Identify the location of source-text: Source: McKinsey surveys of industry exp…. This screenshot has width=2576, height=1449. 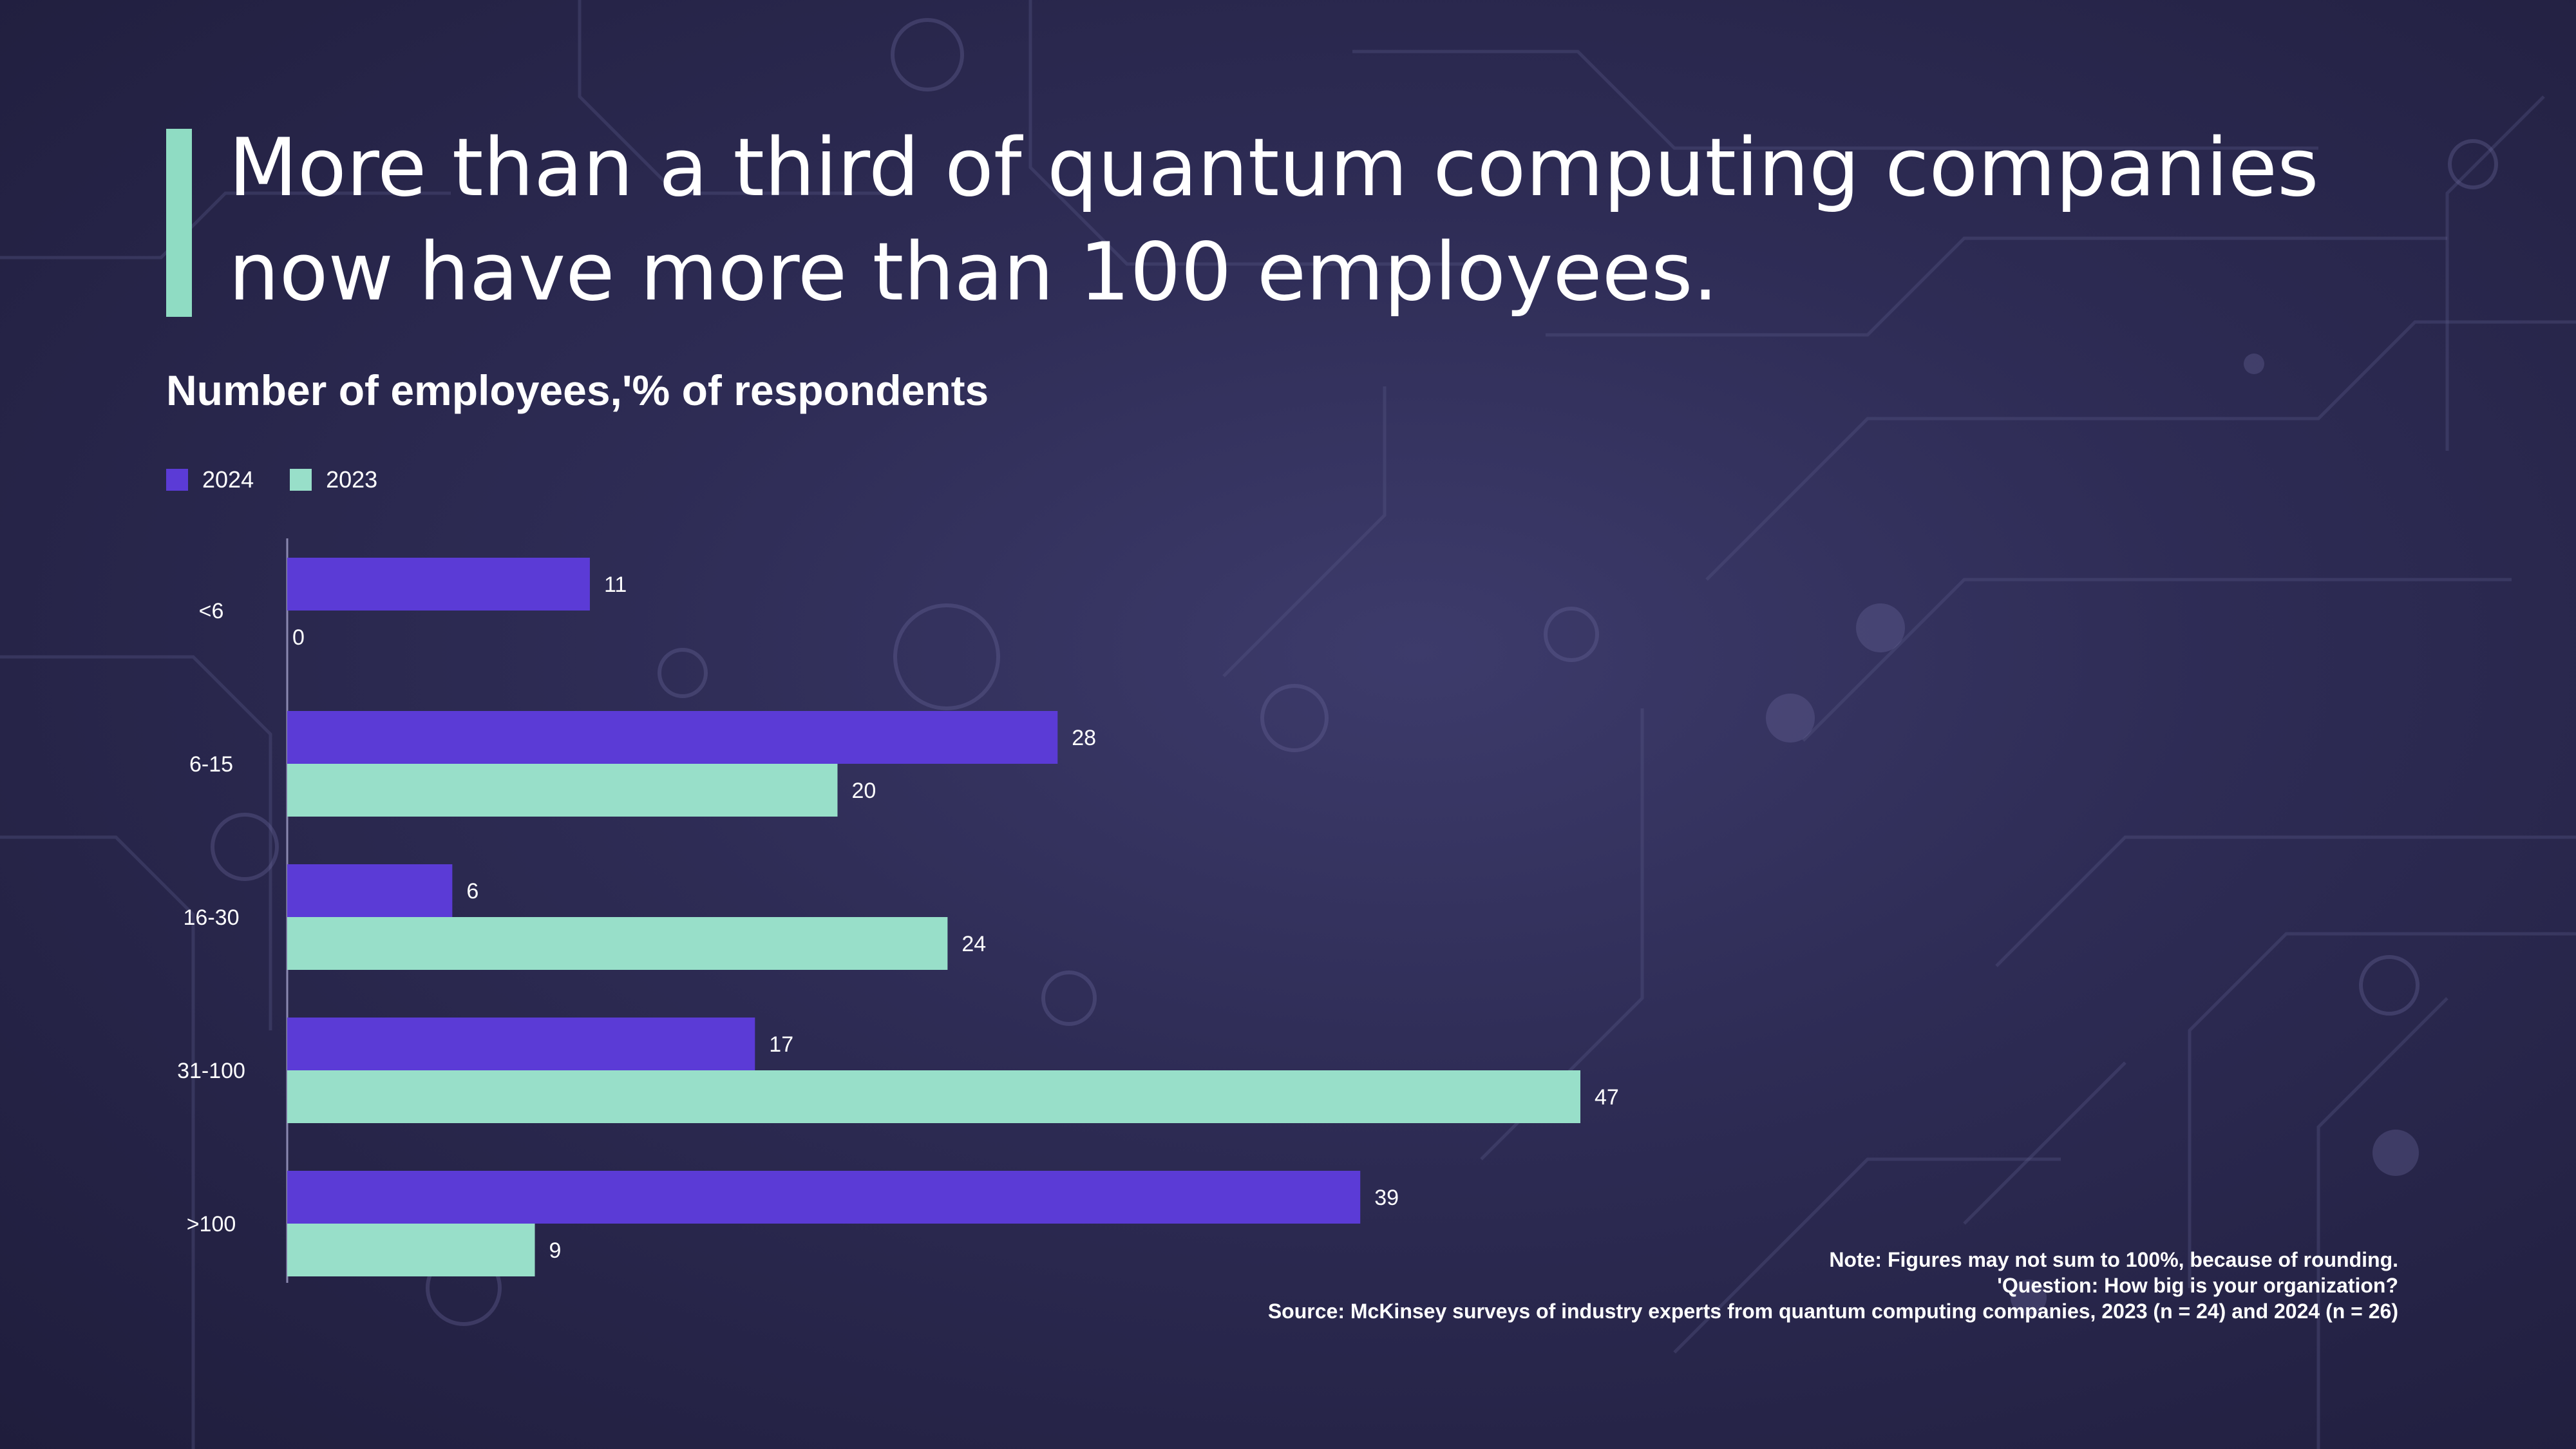
(1832, 1311).